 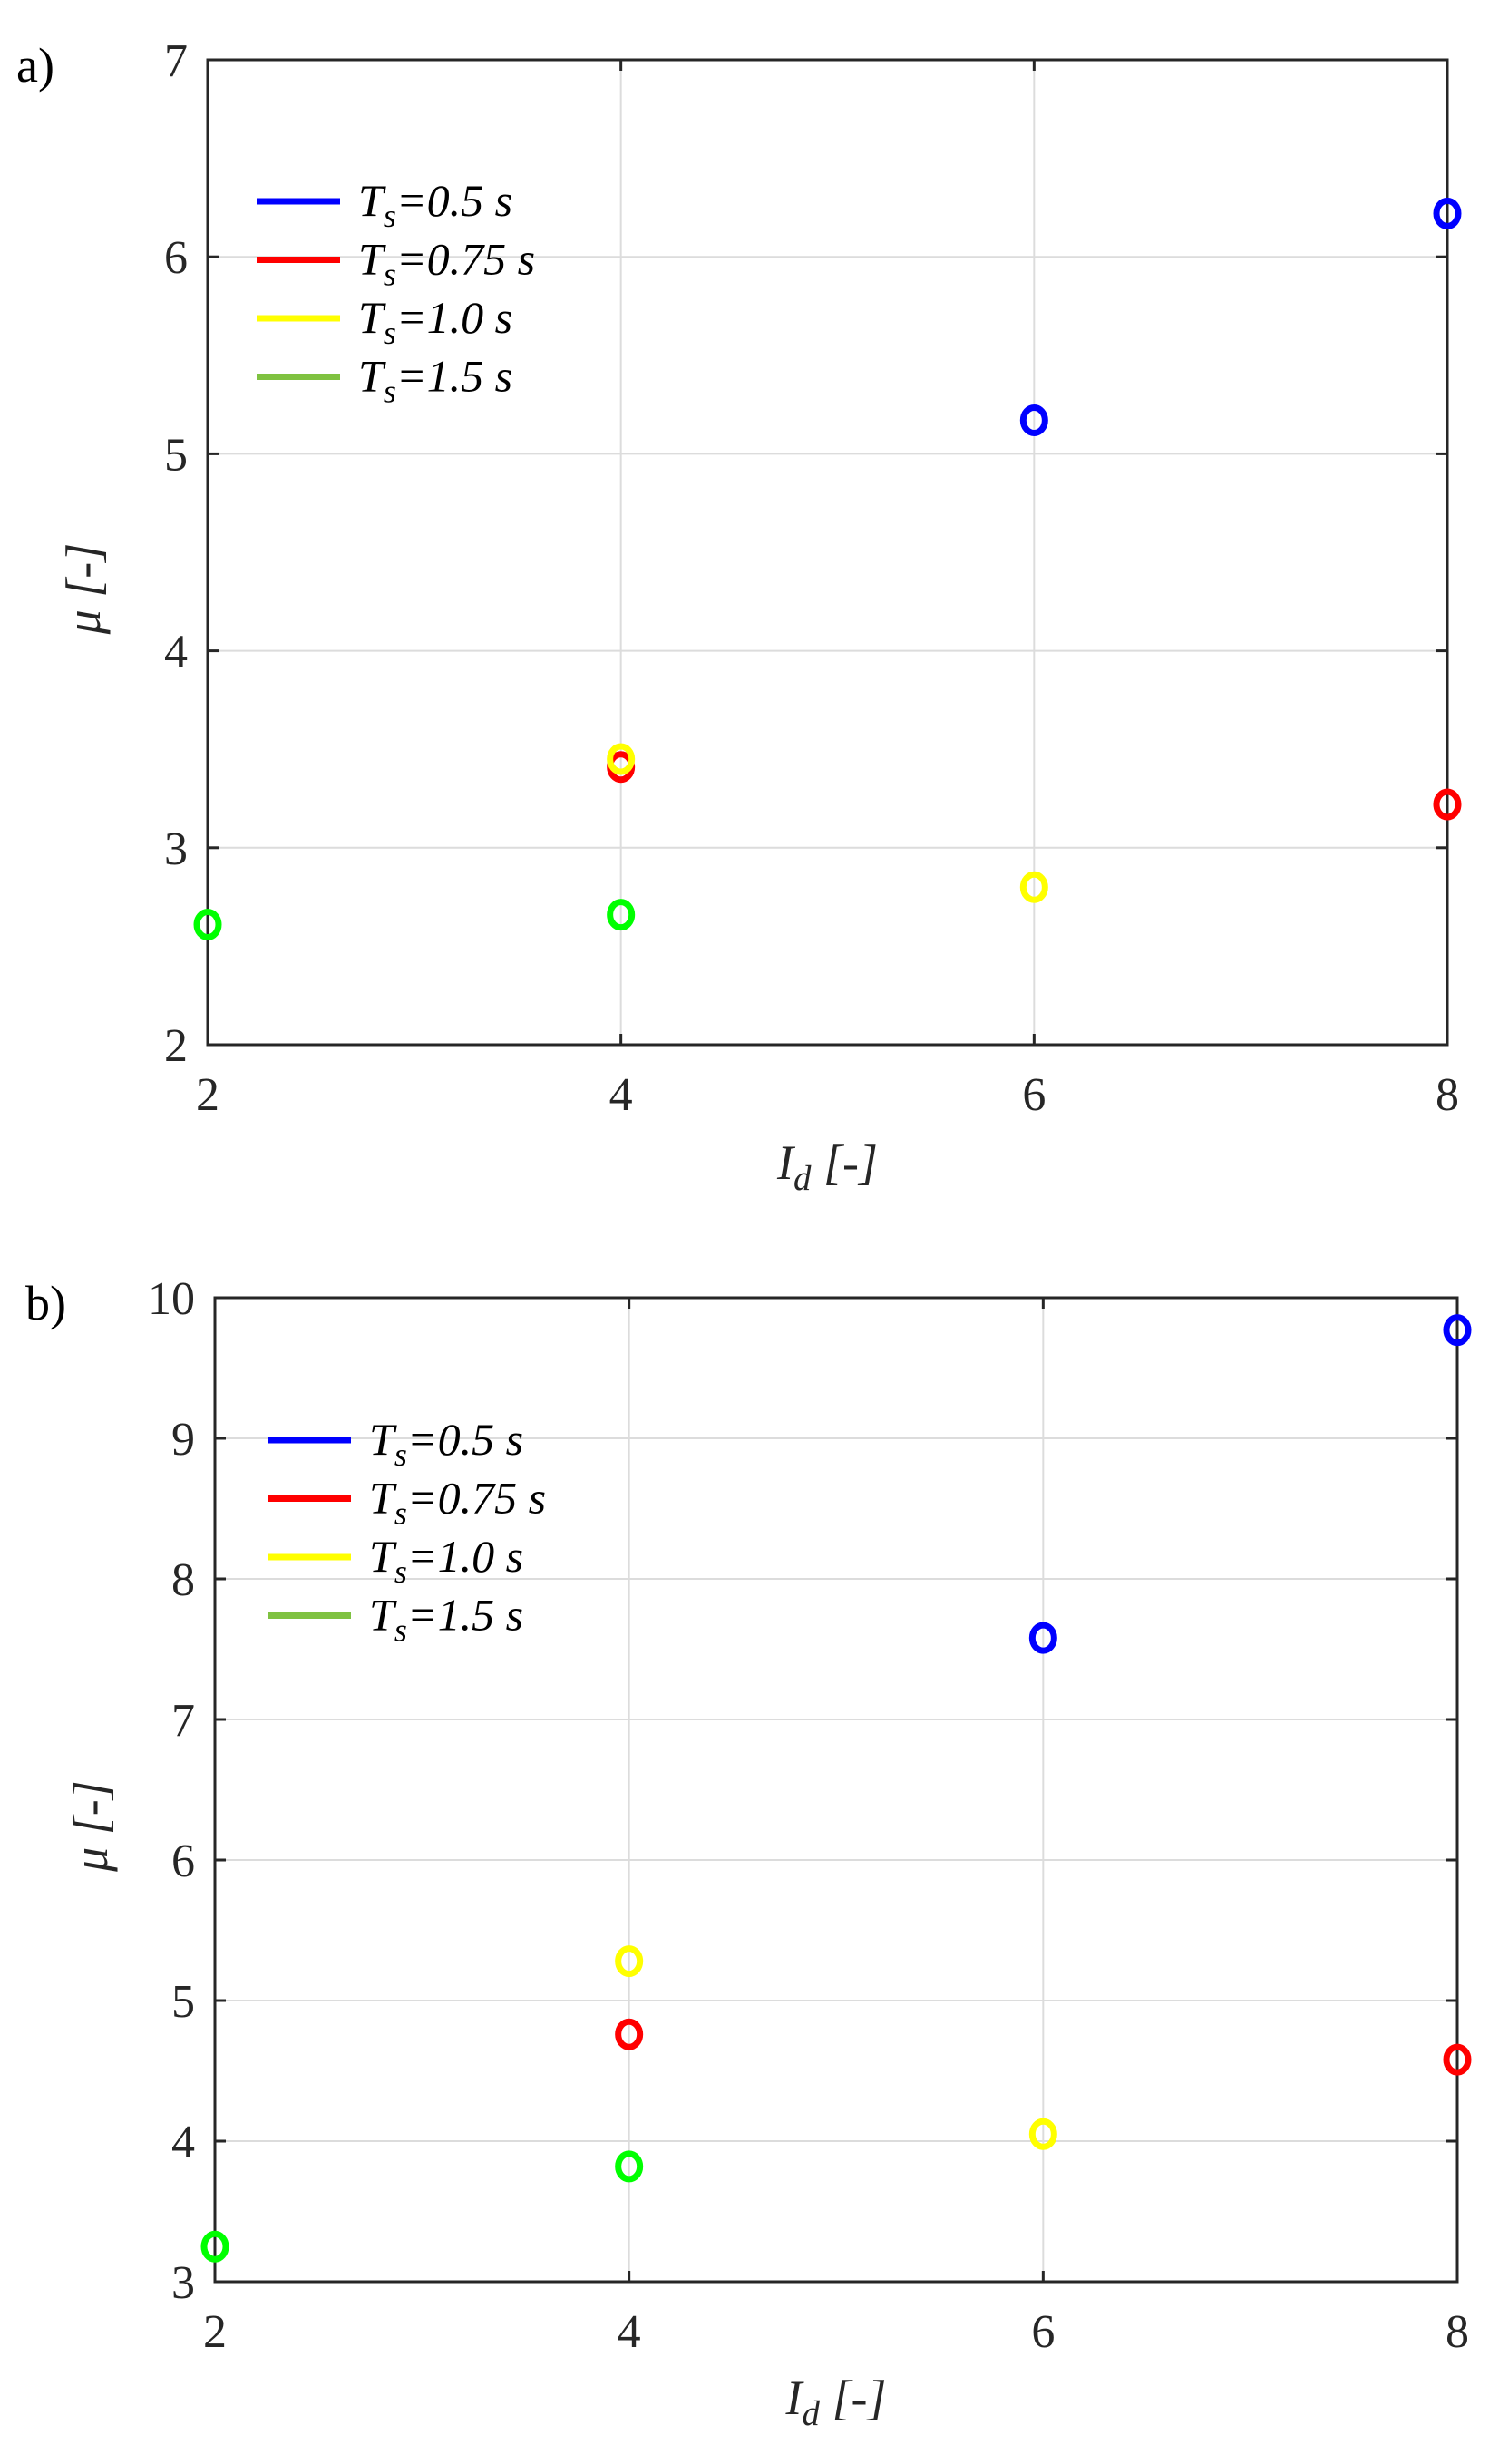 What do you see at coordinates (35, 65) in the screenshot?
I see `panel-label: a)` at bounding box center [35, 65].